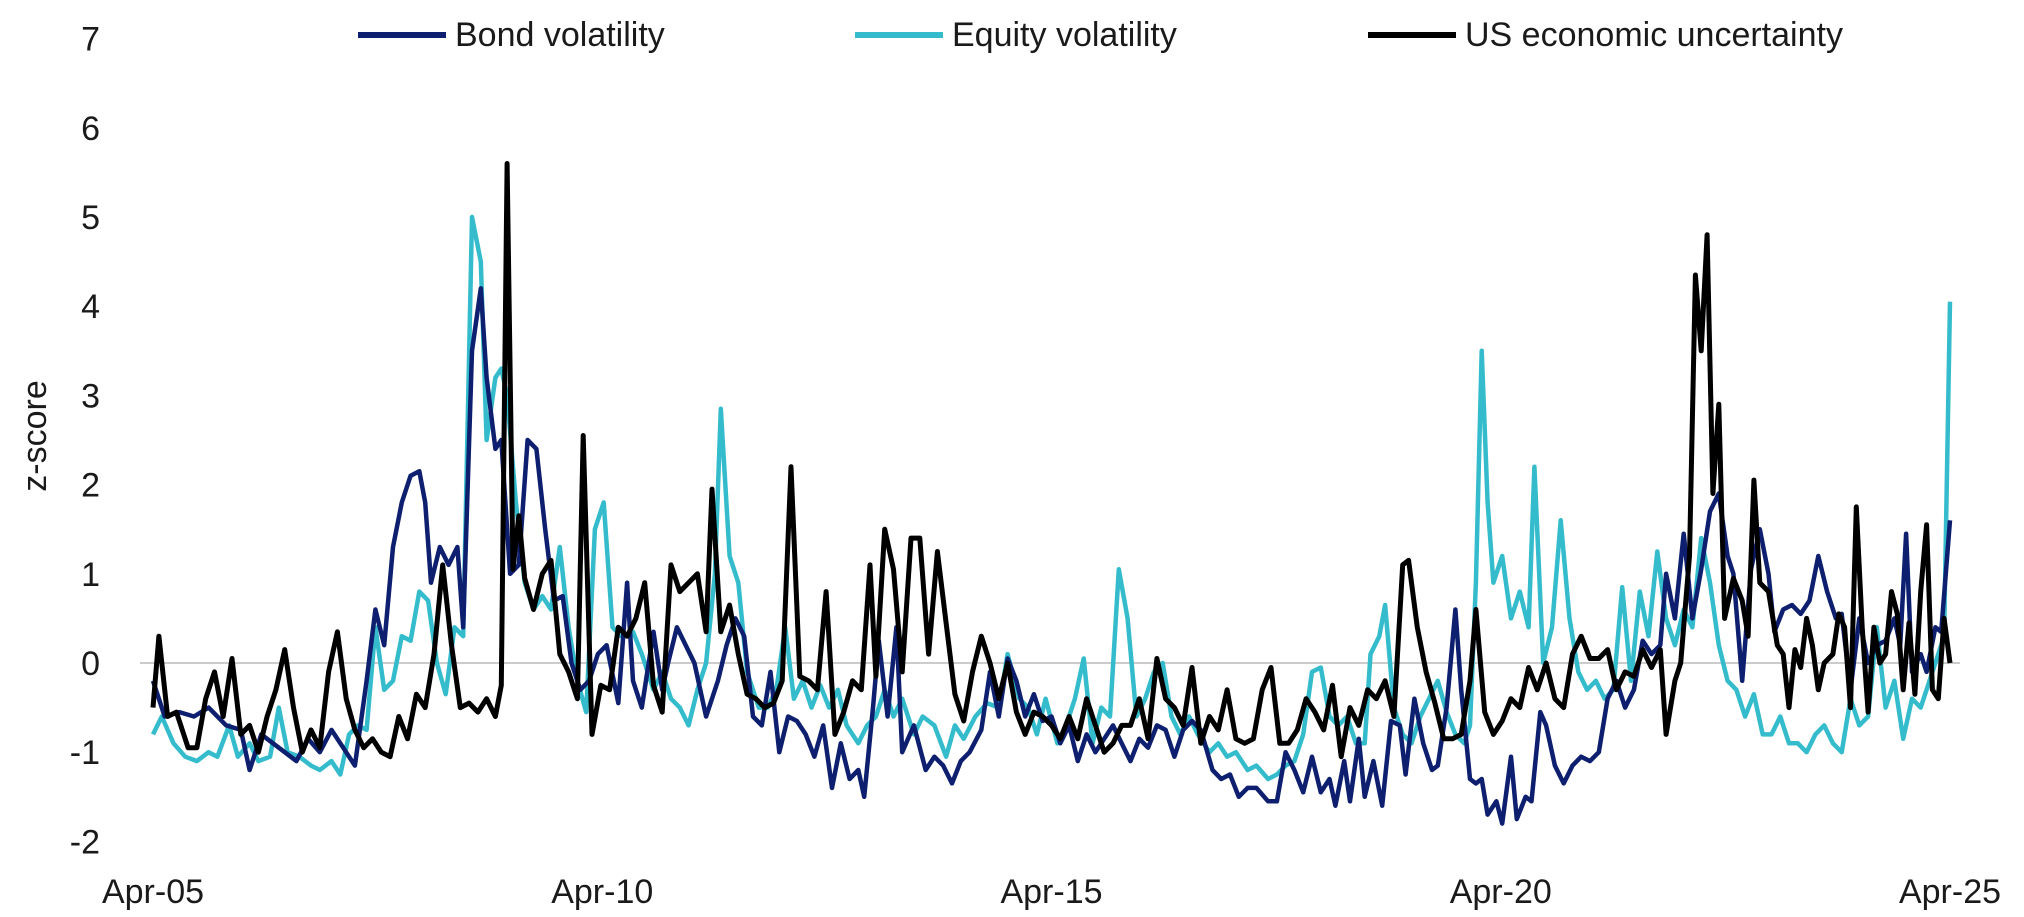  Describe the element at coordinates (560, 35) in the screenshot. I see `legend-label: Bond volatility` at that location.